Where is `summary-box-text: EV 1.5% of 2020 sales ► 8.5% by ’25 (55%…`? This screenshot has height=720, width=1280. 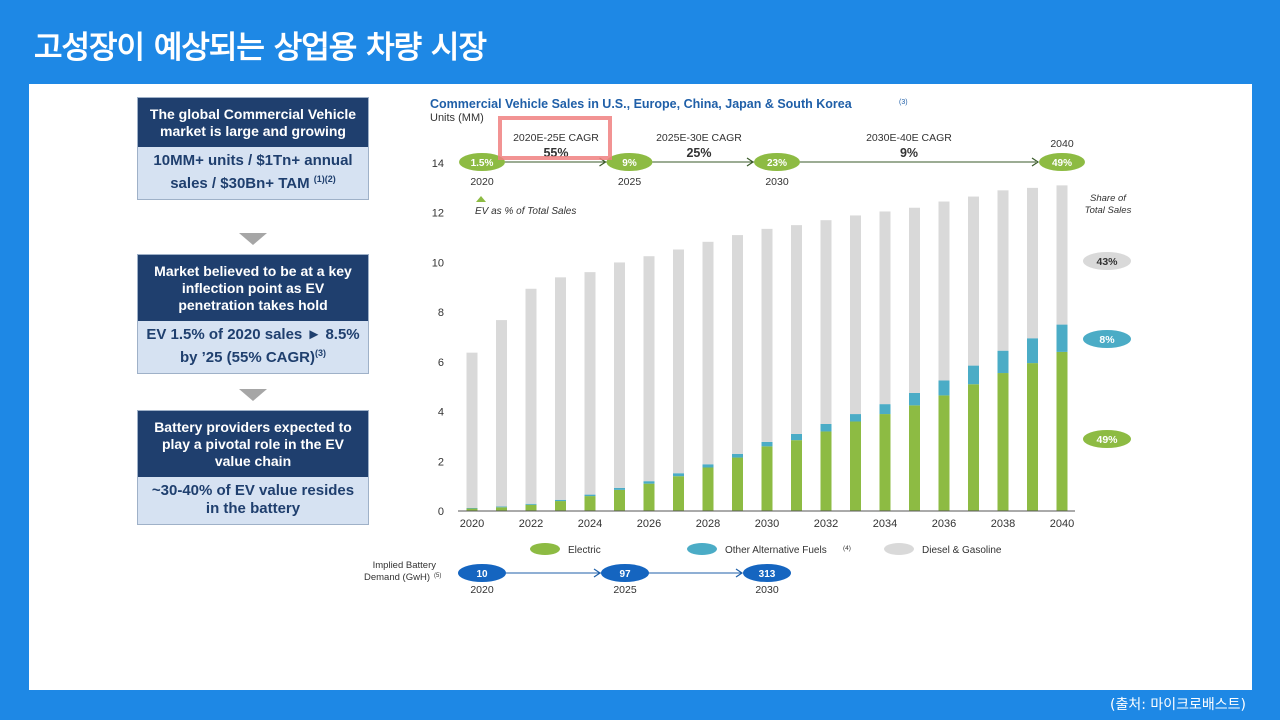 summary-box-text: EV 1.5% of 2020 sales ► 8.5% by ’25 (55%… is located at coordinates (253, 346).